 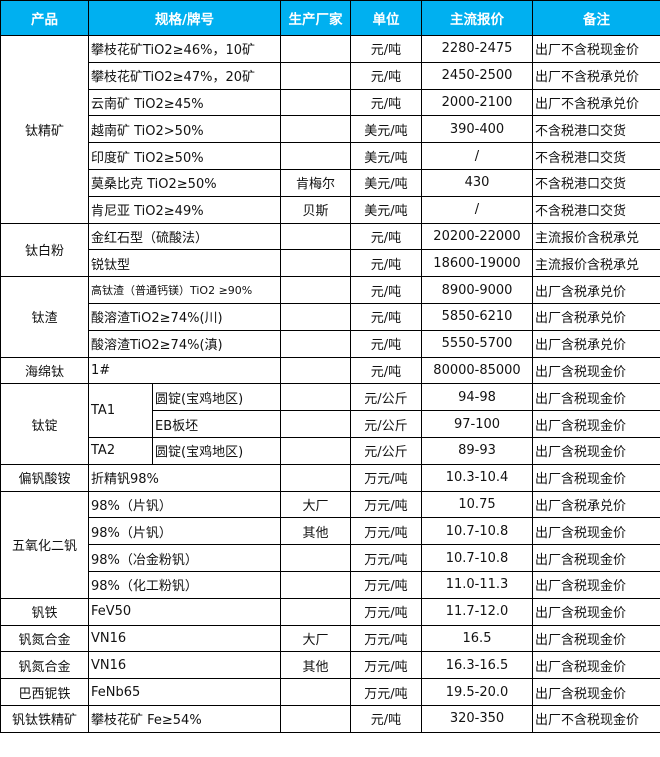 What do you see at coordinates (477, 692) in the screenshot?
I see `price-cell: 19.5-20.0` at bounding box center [477, 692].